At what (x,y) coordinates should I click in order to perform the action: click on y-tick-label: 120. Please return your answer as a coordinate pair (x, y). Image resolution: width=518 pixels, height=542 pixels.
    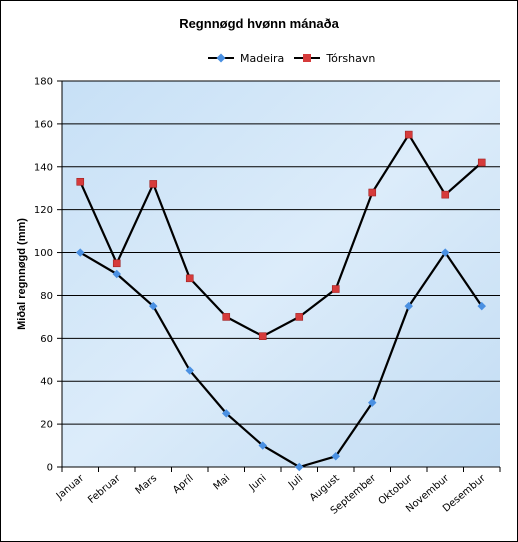
    Looking at the image, I should click on (43, 210).